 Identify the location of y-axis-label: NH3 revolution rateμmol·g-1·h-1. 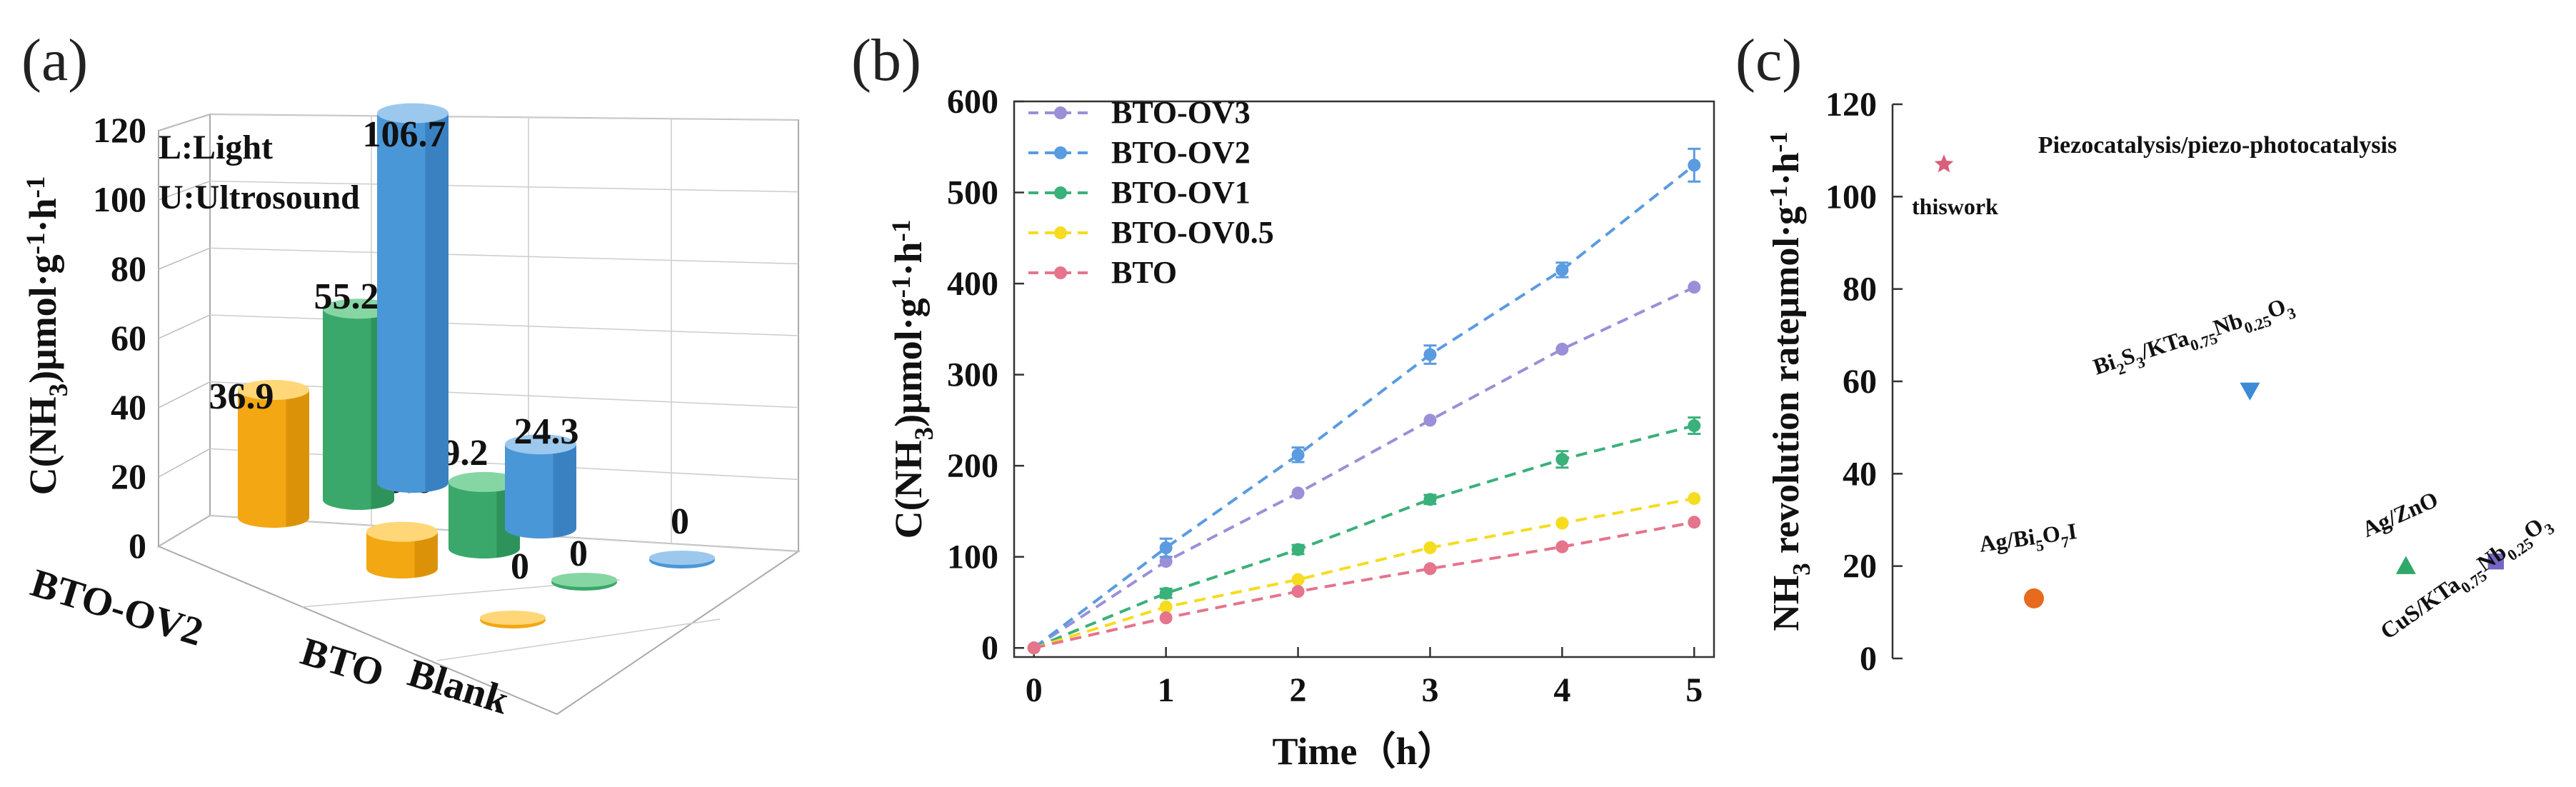
(1790, 381).